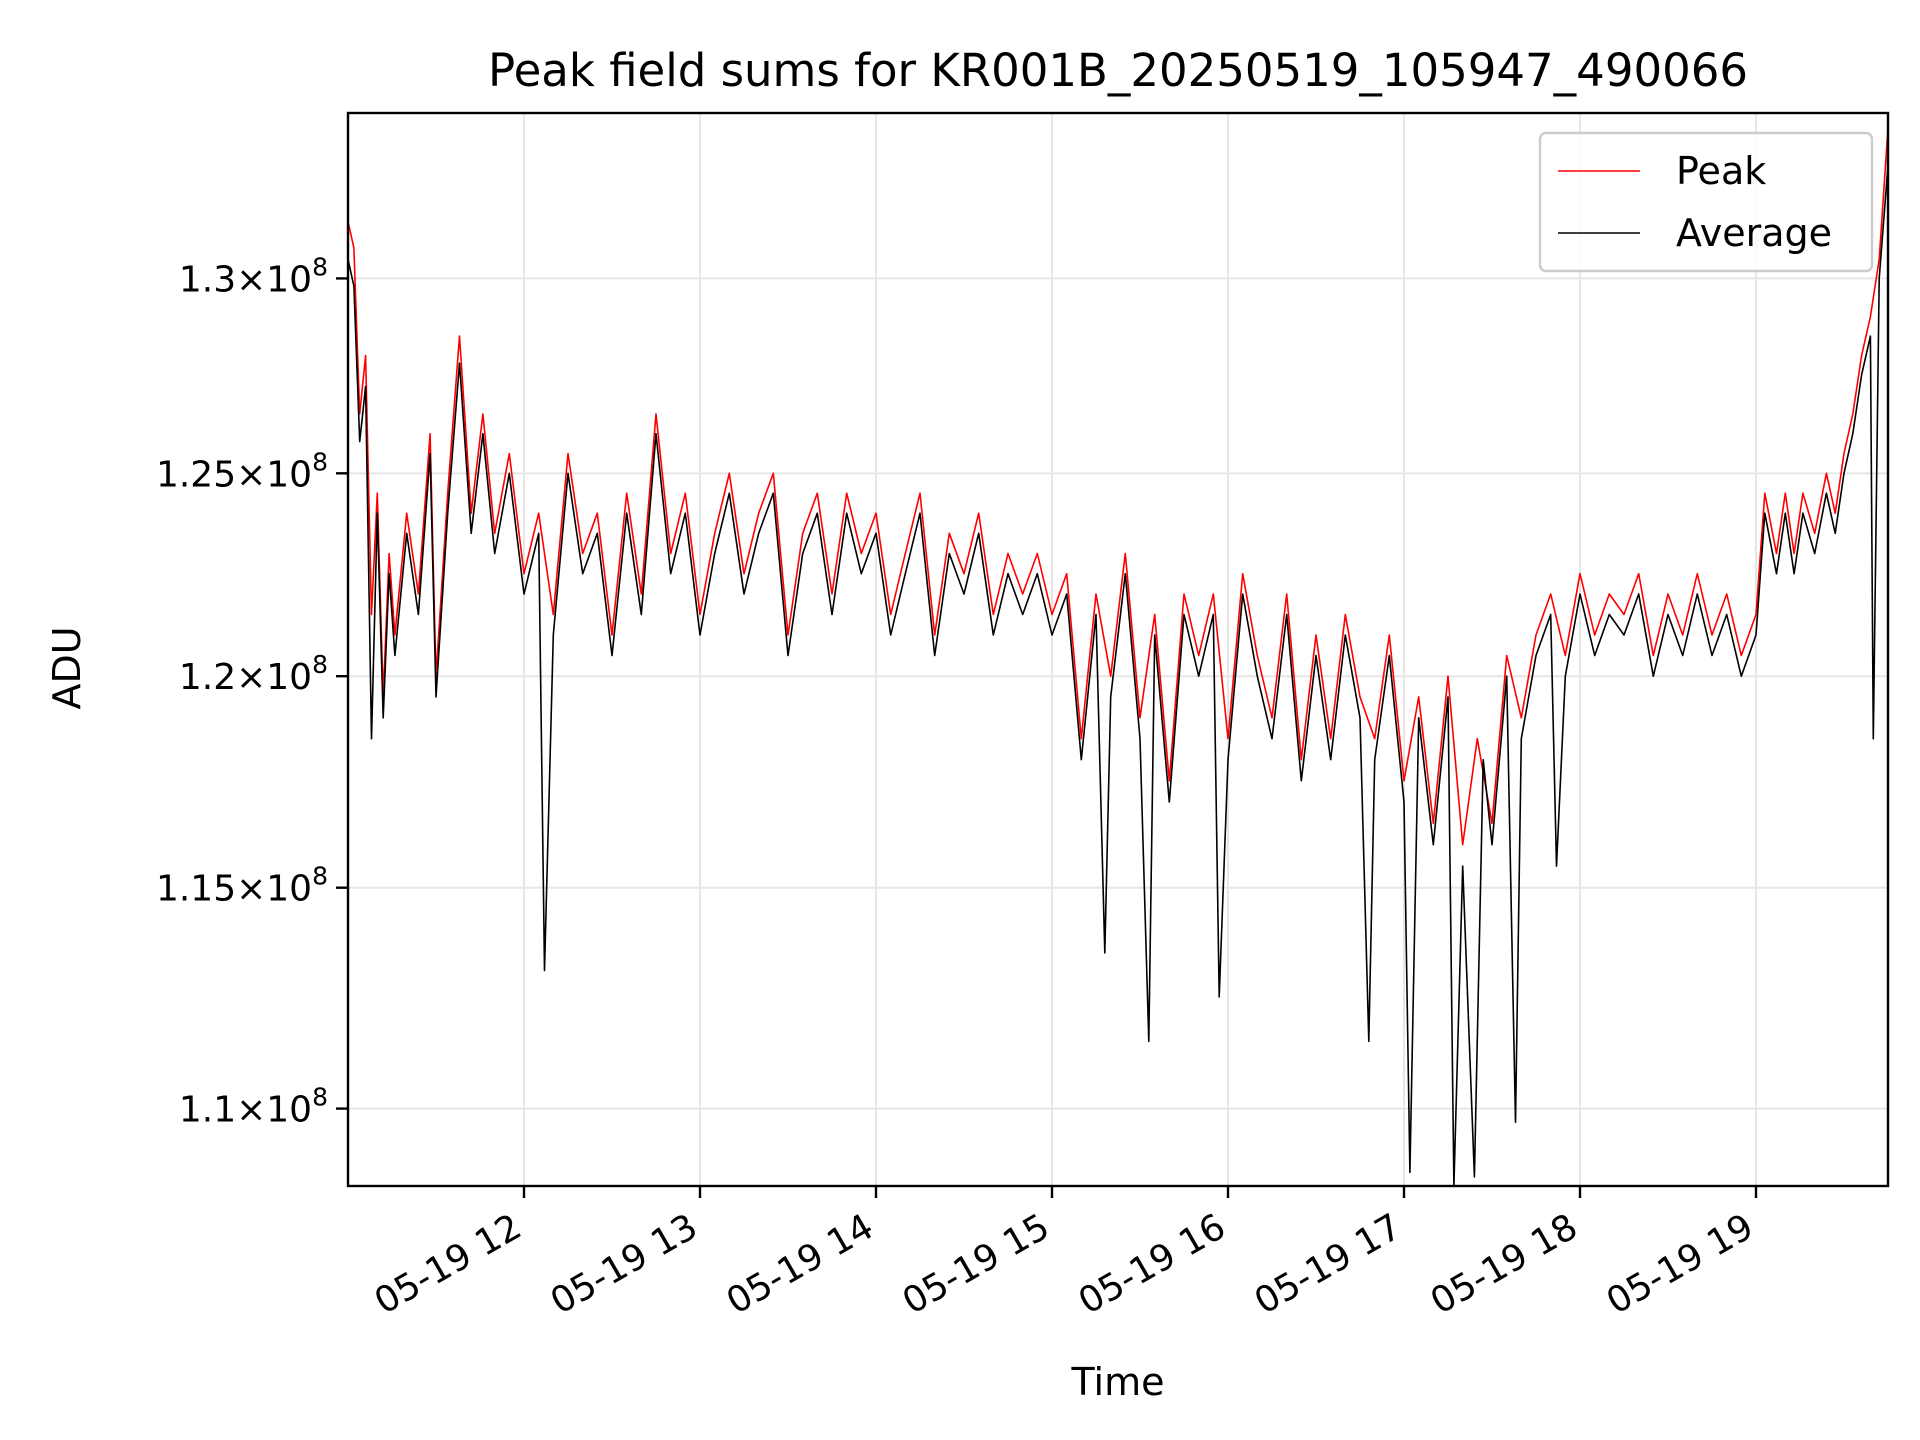 This screenshot has width=1920, height=1440. I want to click on x-tick-label: 05-19 17, so click(1328, 1264).